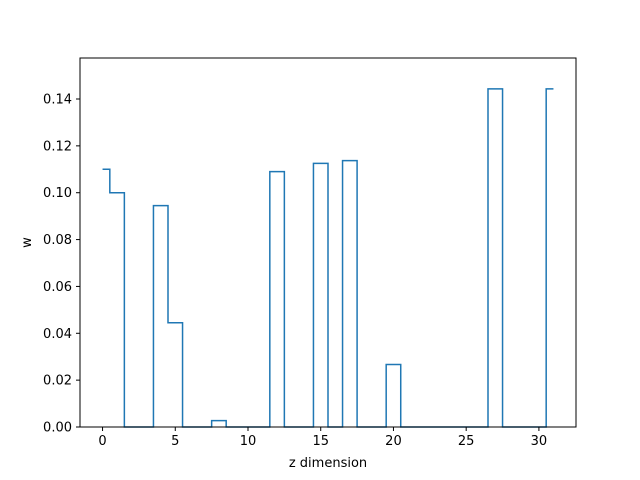 The width and height of the screenshot is (640, 480). I want to click on y-tick-label: 0.12, so click(57, 146).